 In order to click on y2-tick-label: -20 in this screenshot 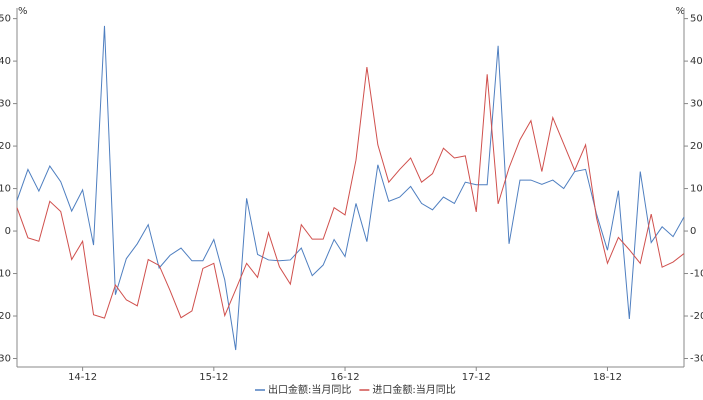, I will do `click(696, 316)`.